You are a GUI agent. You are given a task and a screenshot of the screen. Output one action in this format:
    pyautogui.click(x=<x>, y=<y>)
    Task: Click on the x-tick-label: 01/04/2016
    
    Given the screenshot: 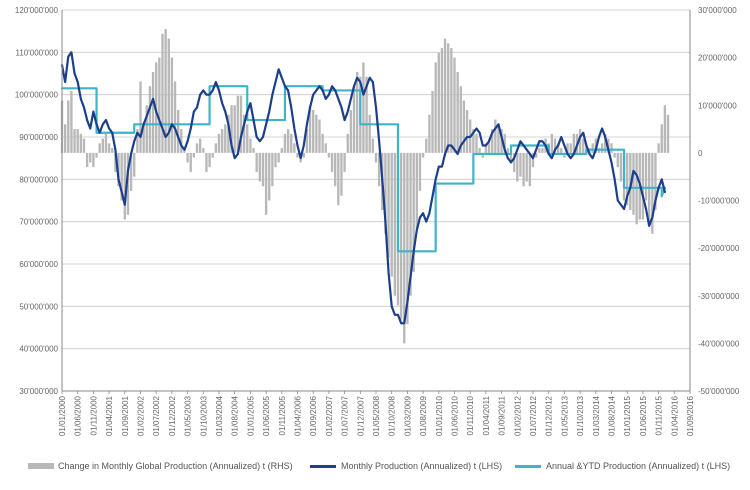 What is the action you would take?
    pyautogui.click(x=674, y=415)
    